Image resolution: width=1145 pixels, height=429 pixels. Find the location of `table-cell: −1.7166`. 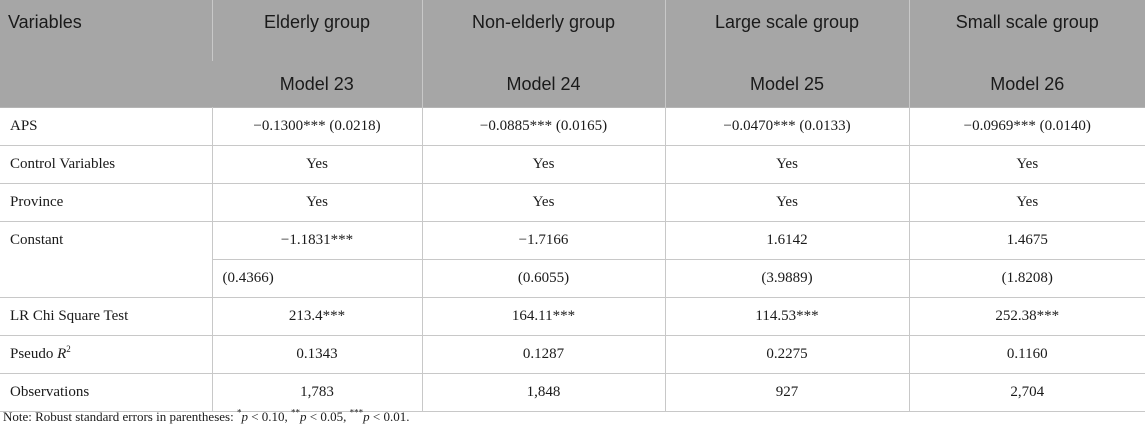

table-cell: −1.7166 is located at coordinates (543, 240).